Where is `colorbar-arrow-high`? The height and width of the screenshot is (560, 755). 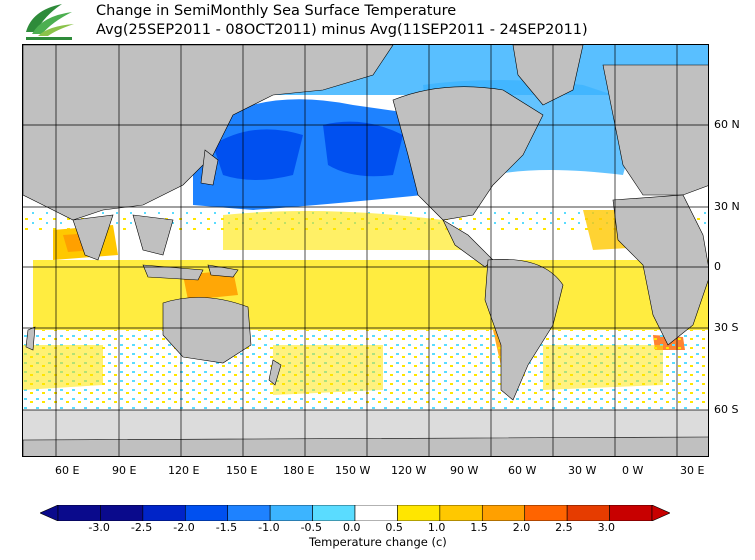
colorbar-arrow-high is located at coordinates (661, 513).